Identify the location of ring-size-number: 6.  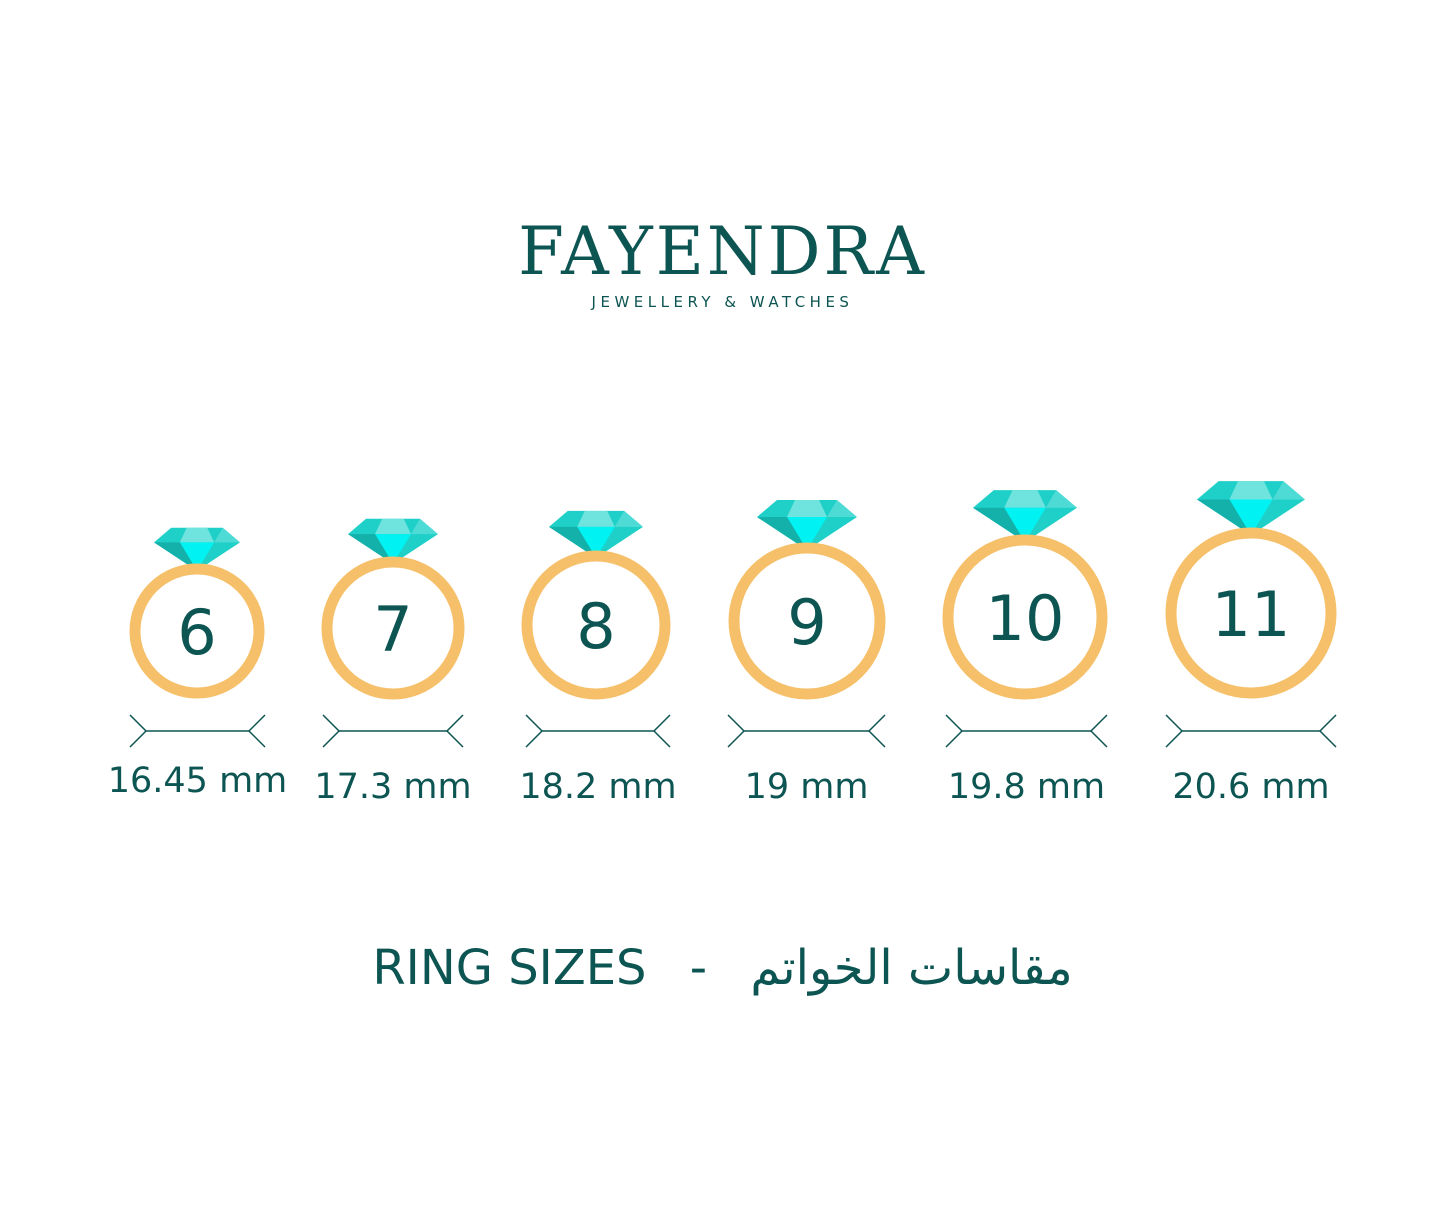
(197, 632).